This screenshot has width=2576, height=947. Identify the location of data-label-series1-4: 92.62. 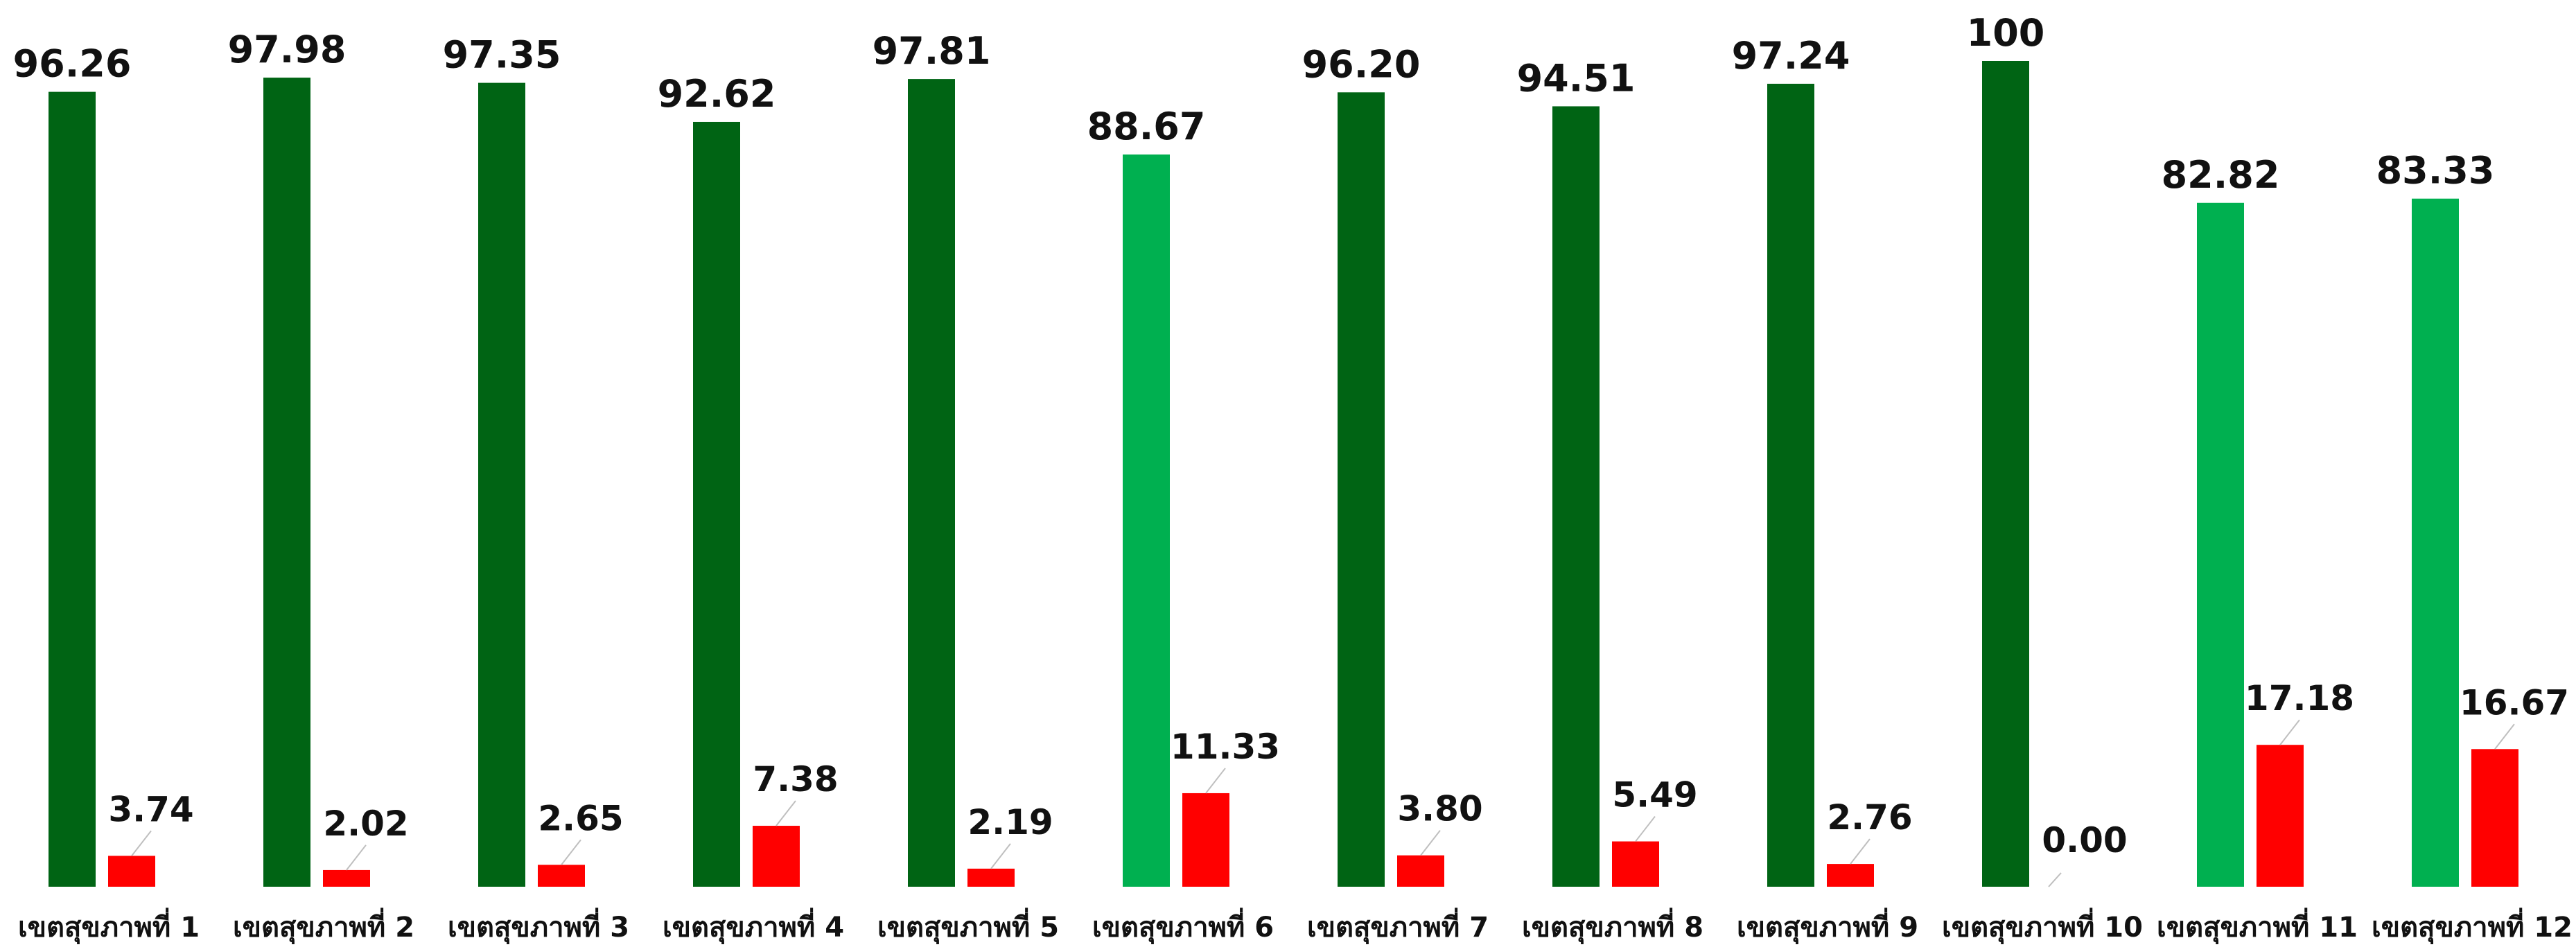
(717, 94).